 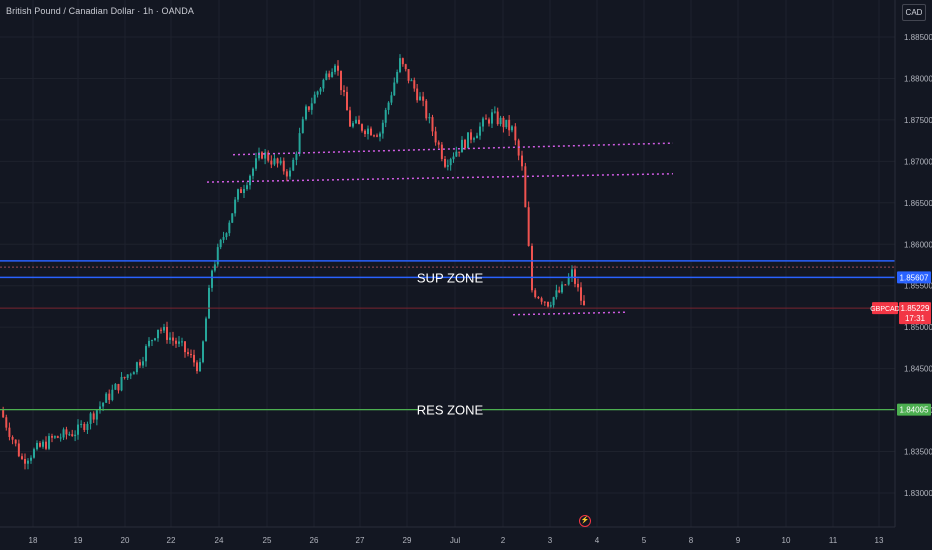 What do you see at coordinates (455, 540) in the screenshot?
I see `x-tick-label: Jul` at bounding box center [455, 540].